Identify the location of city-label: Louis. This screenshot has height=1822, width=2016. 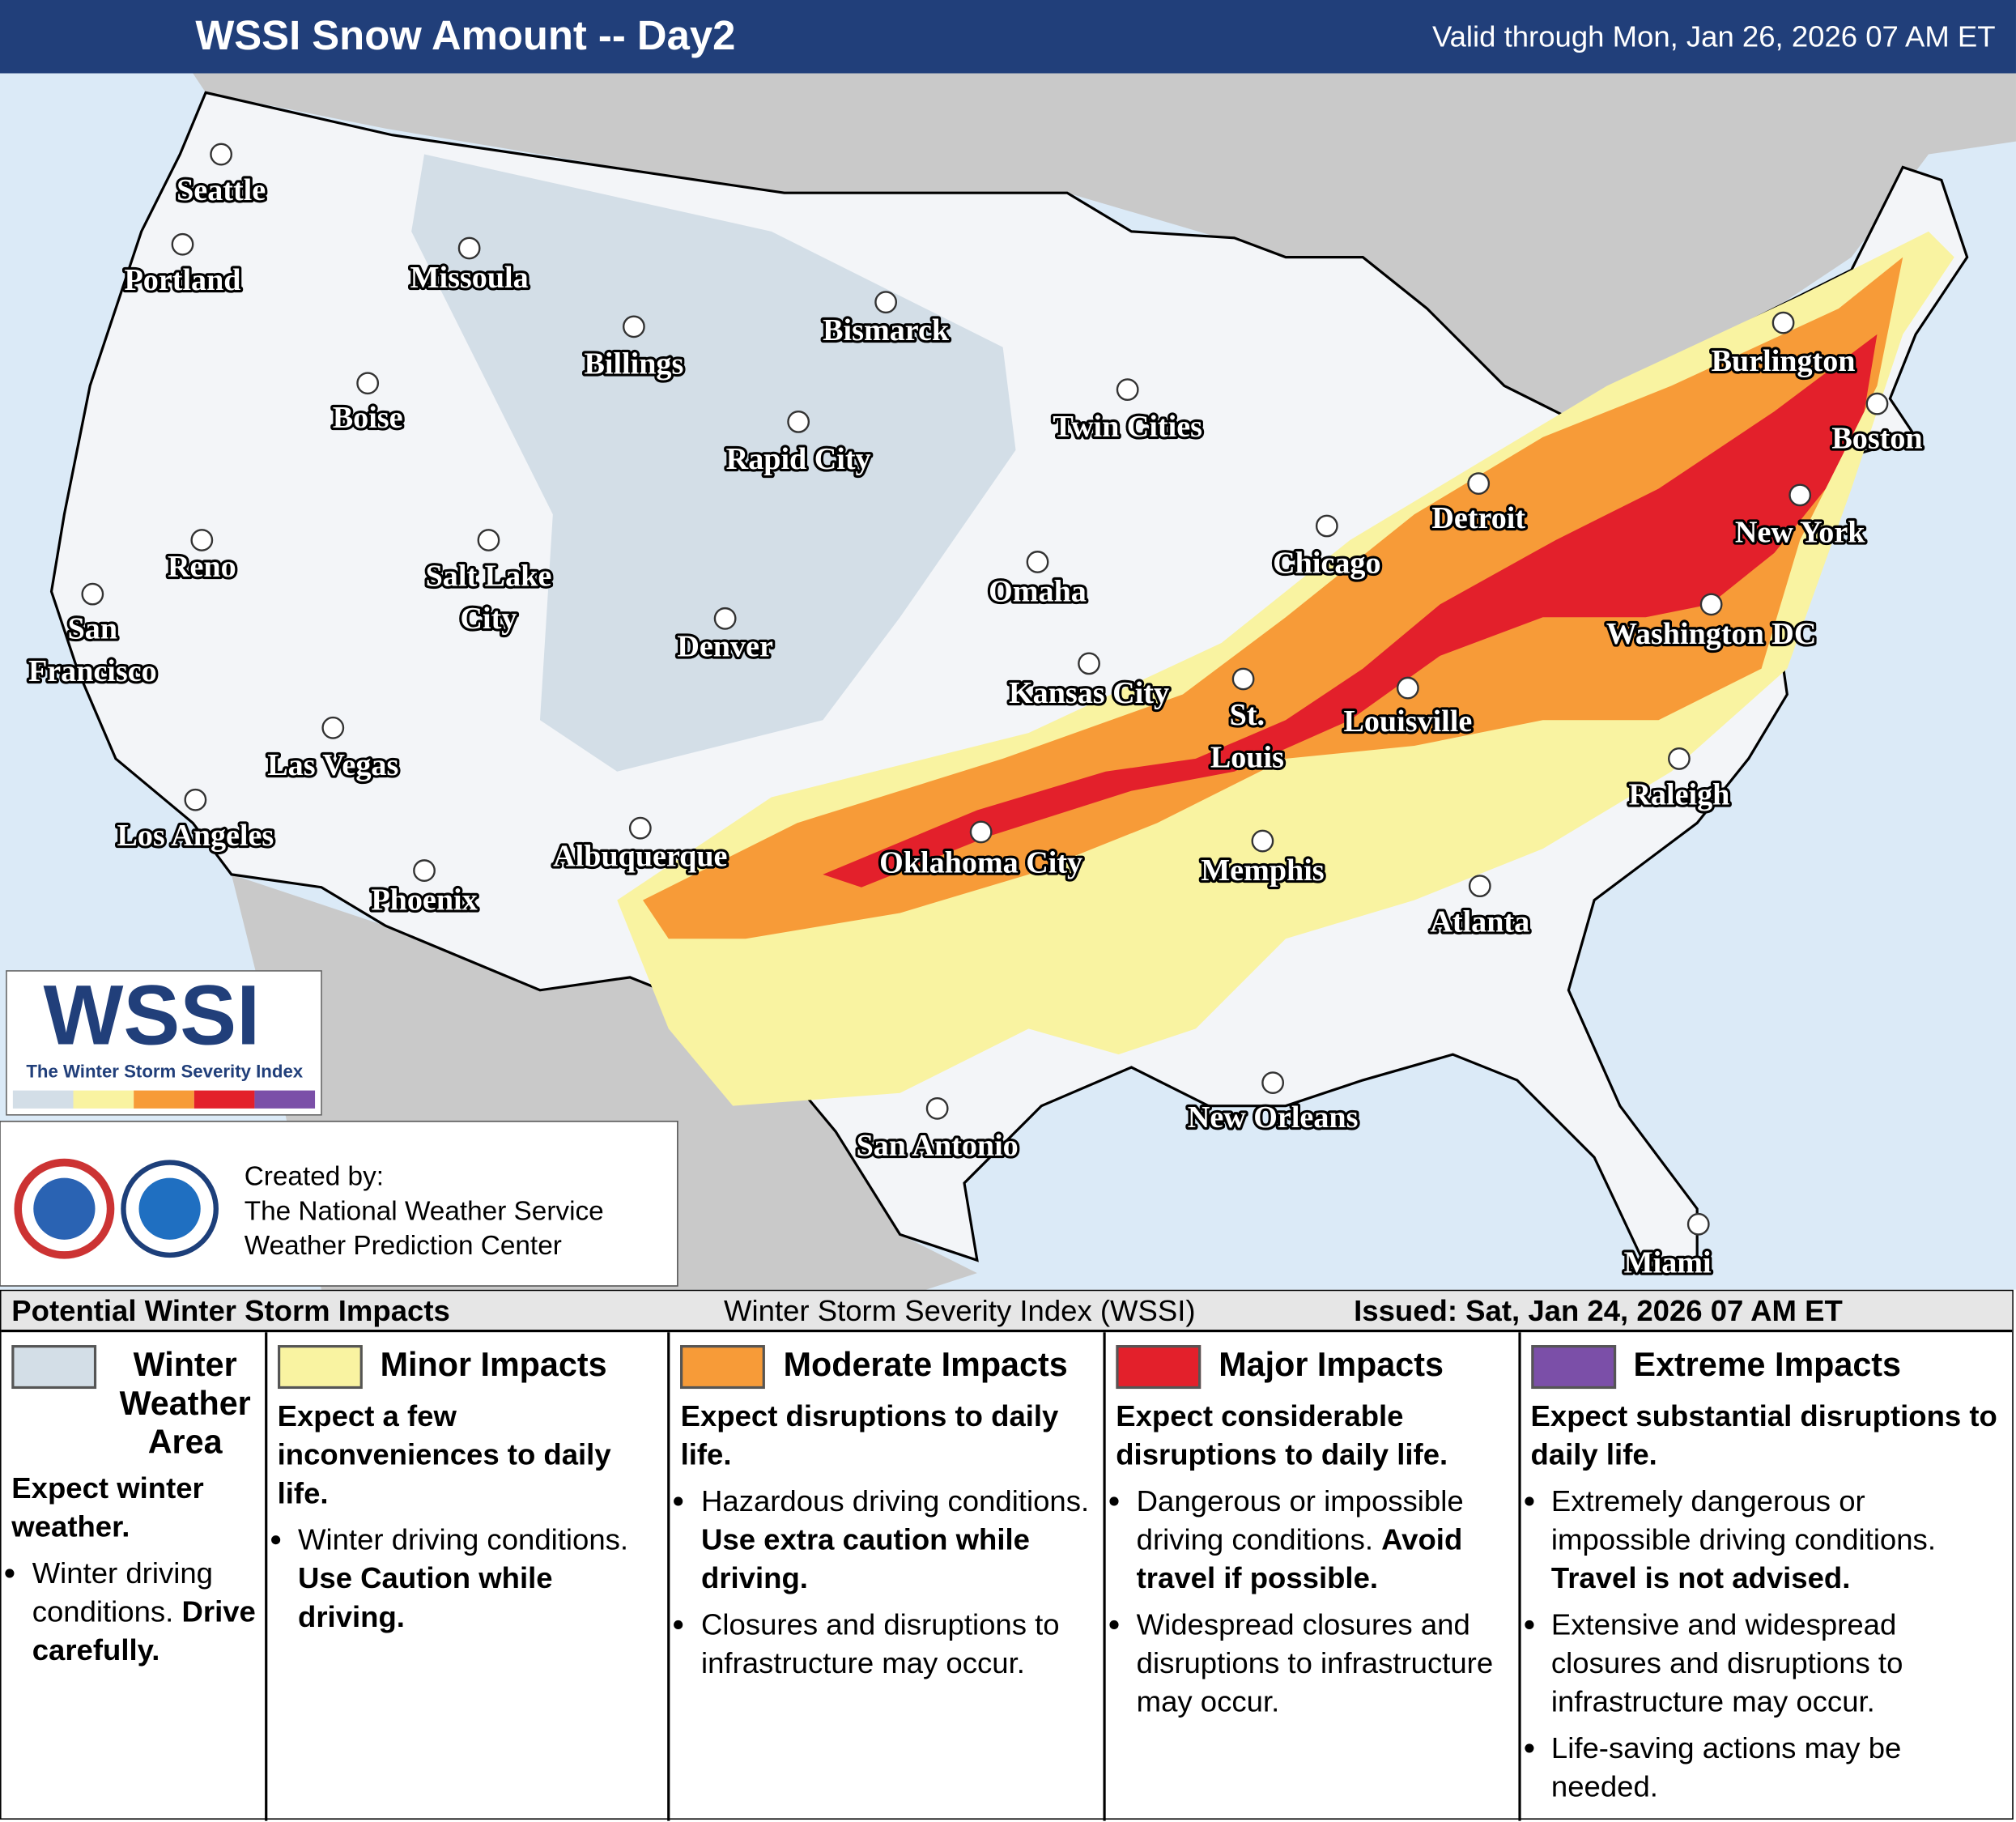
(1247, 757).